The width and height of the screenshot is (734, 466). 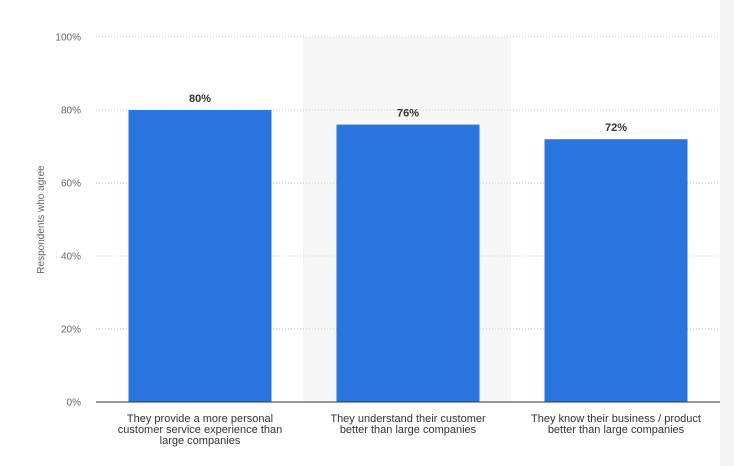 What do you see at coordinates (200, 99) in the screenshot?
I see `data-label: 80%` at bounding box center [200, 99].